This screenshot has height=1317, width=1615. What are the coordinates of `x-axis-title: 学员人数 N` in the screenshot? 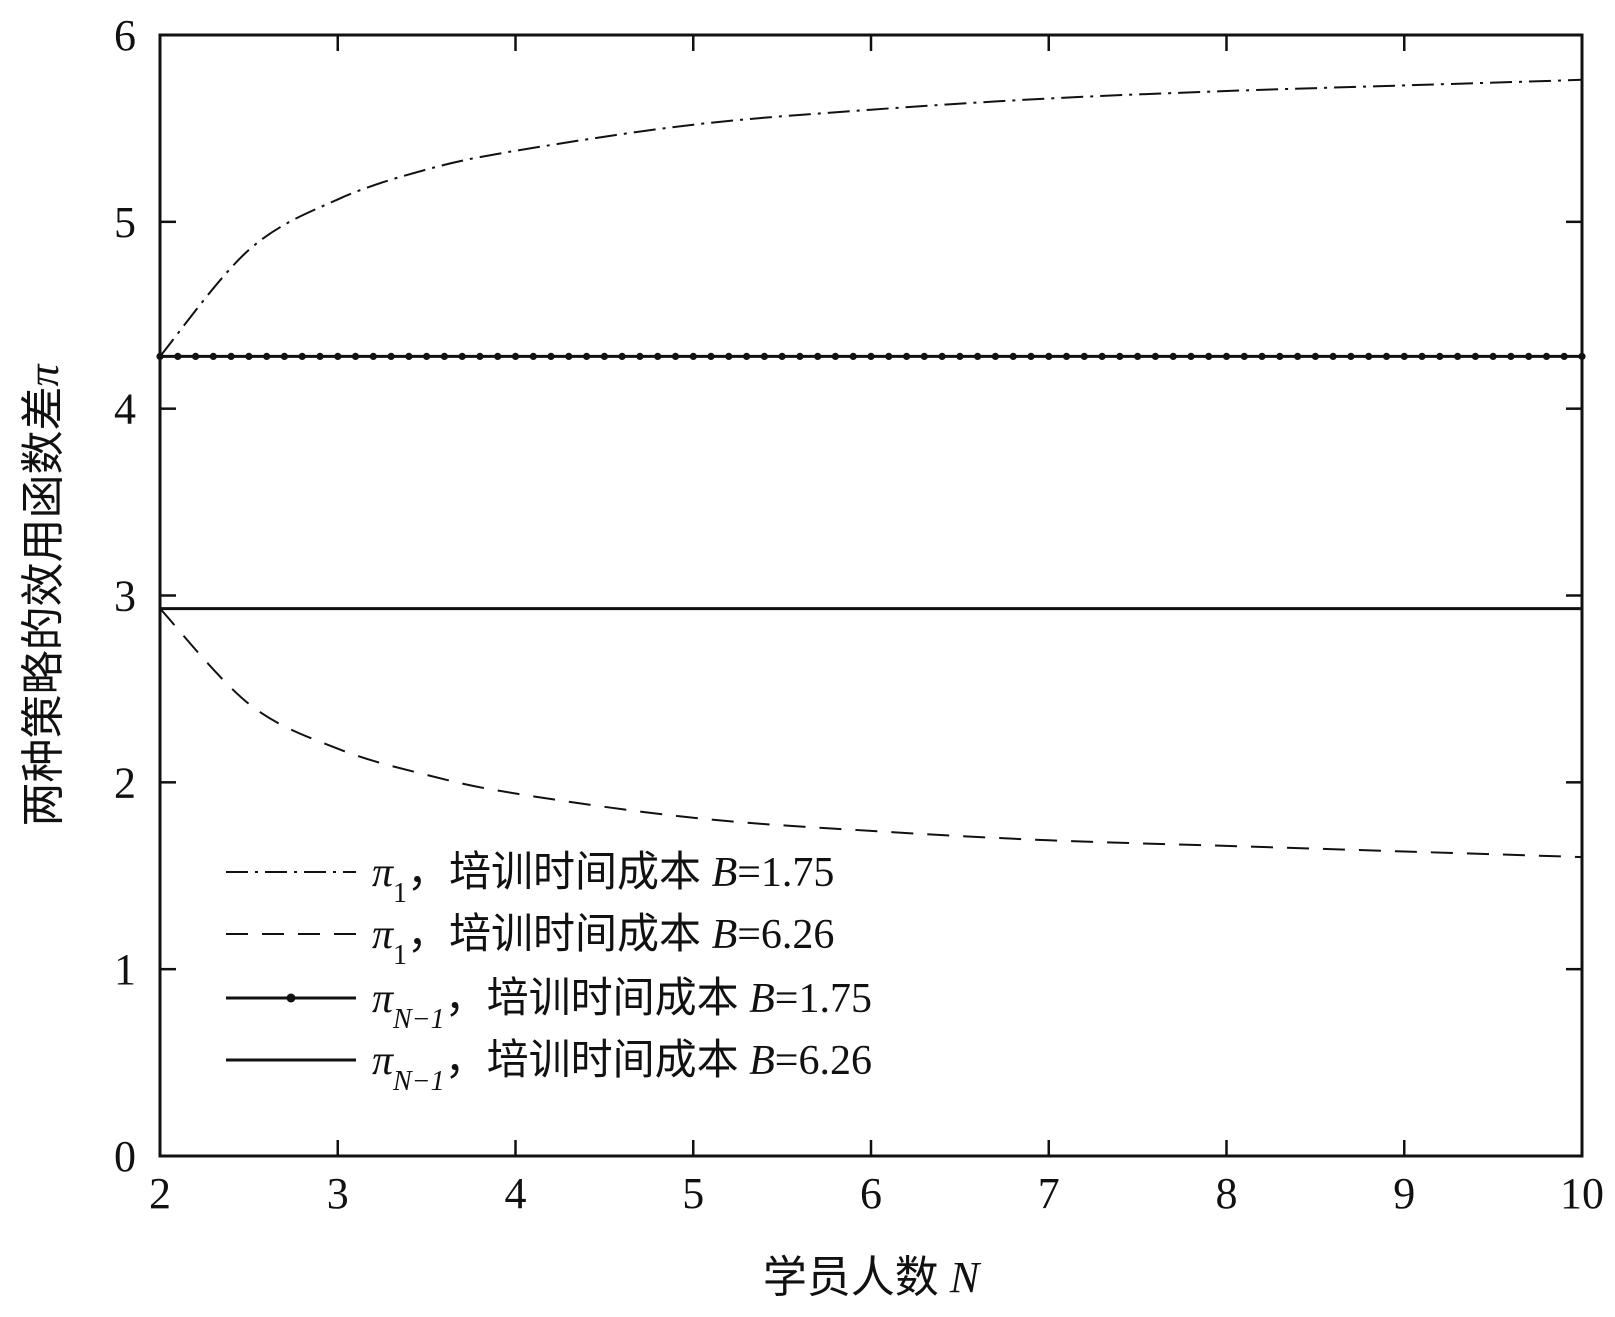 It's located at (872, 1277).